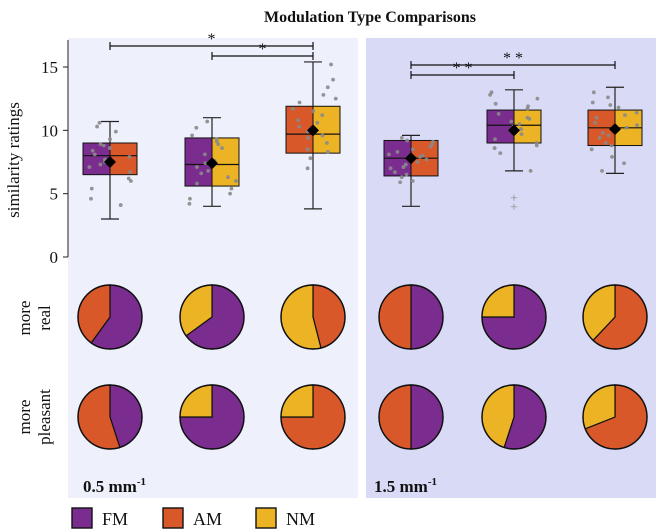  What do you see at coordinates (54, 257) in the screenshot?
I see `y-tick-label: 0` at bounding box center [54, 257].